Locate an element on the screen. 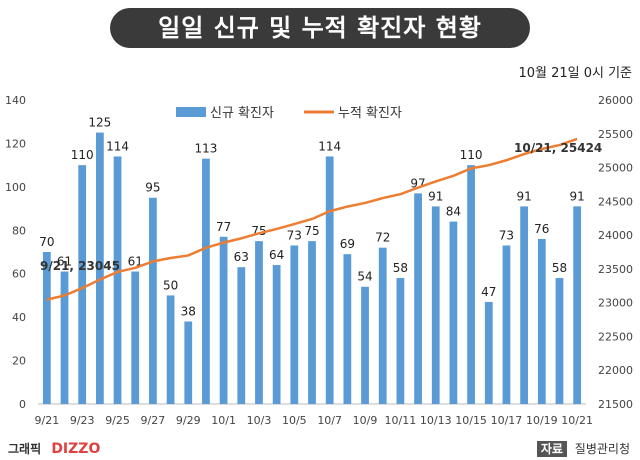  y-left-tick-label: 80 is located at coordinates (19, 230).